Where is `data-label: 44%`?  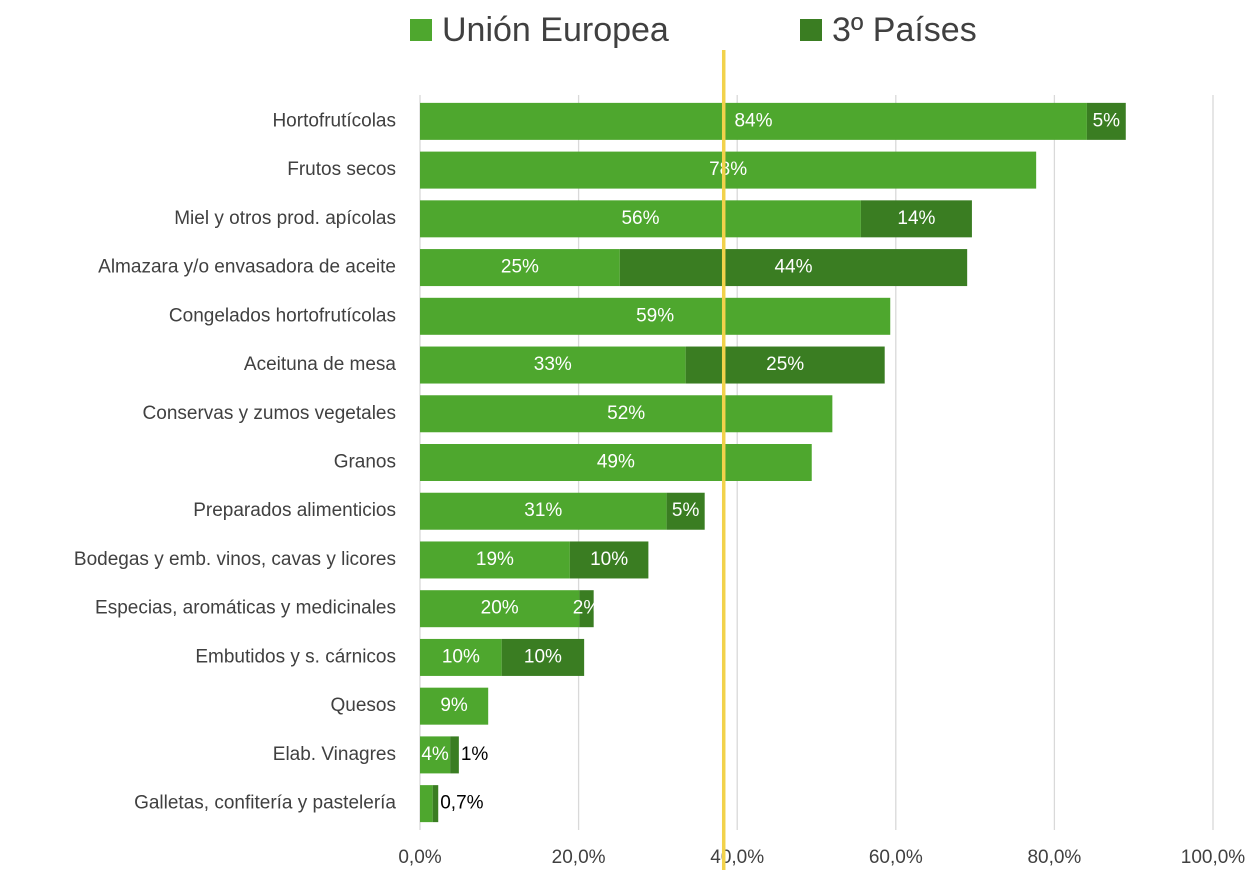
data-label: 44% is located at coordinates (793, 267).